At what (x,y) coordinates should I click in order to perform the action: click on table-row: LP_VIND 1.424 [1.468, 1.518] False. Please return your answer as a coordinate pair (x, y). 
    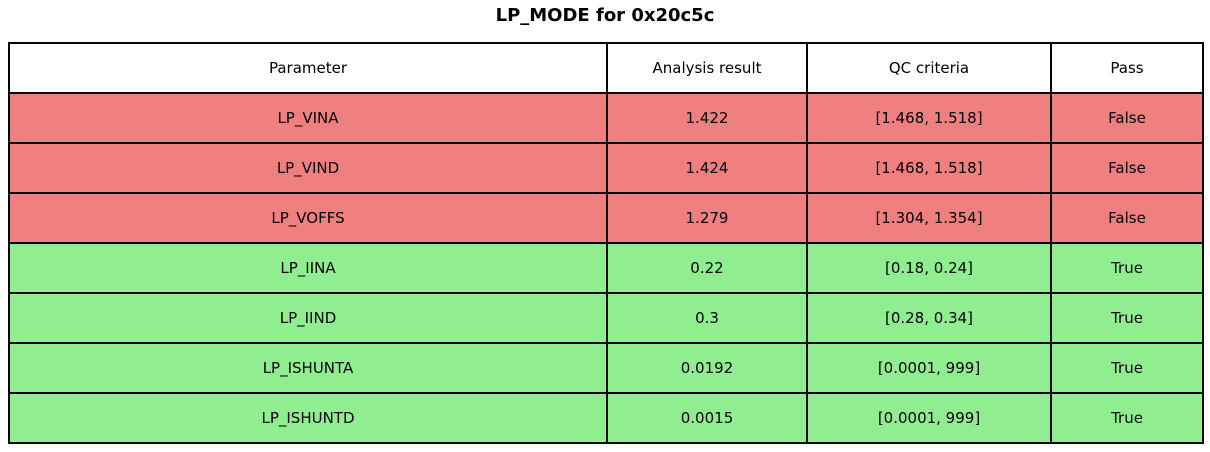
    Looking at the image, I should click on (606, 168).